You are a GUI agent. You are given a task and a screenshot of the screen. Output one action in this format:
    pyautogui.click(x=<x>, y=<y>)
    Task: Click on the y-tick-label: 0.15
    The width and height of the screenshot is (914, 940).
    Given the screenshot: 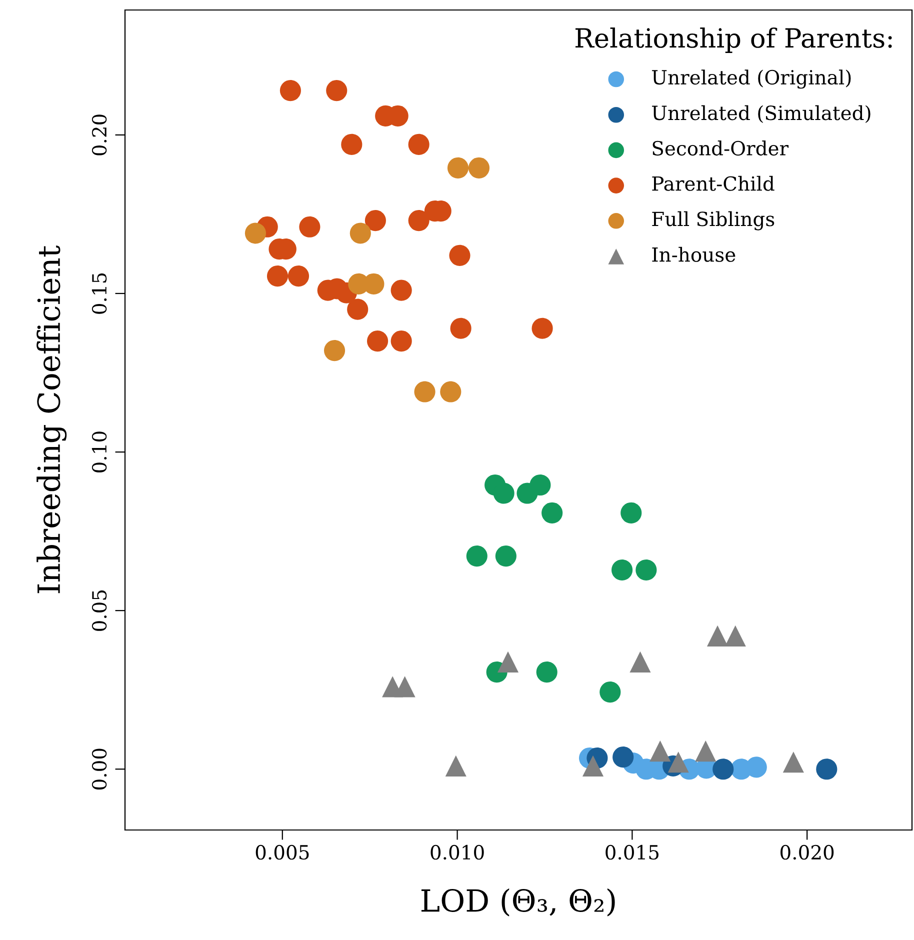 What is the action you would take?
    pyautogui.click(x=99, y=293)
    